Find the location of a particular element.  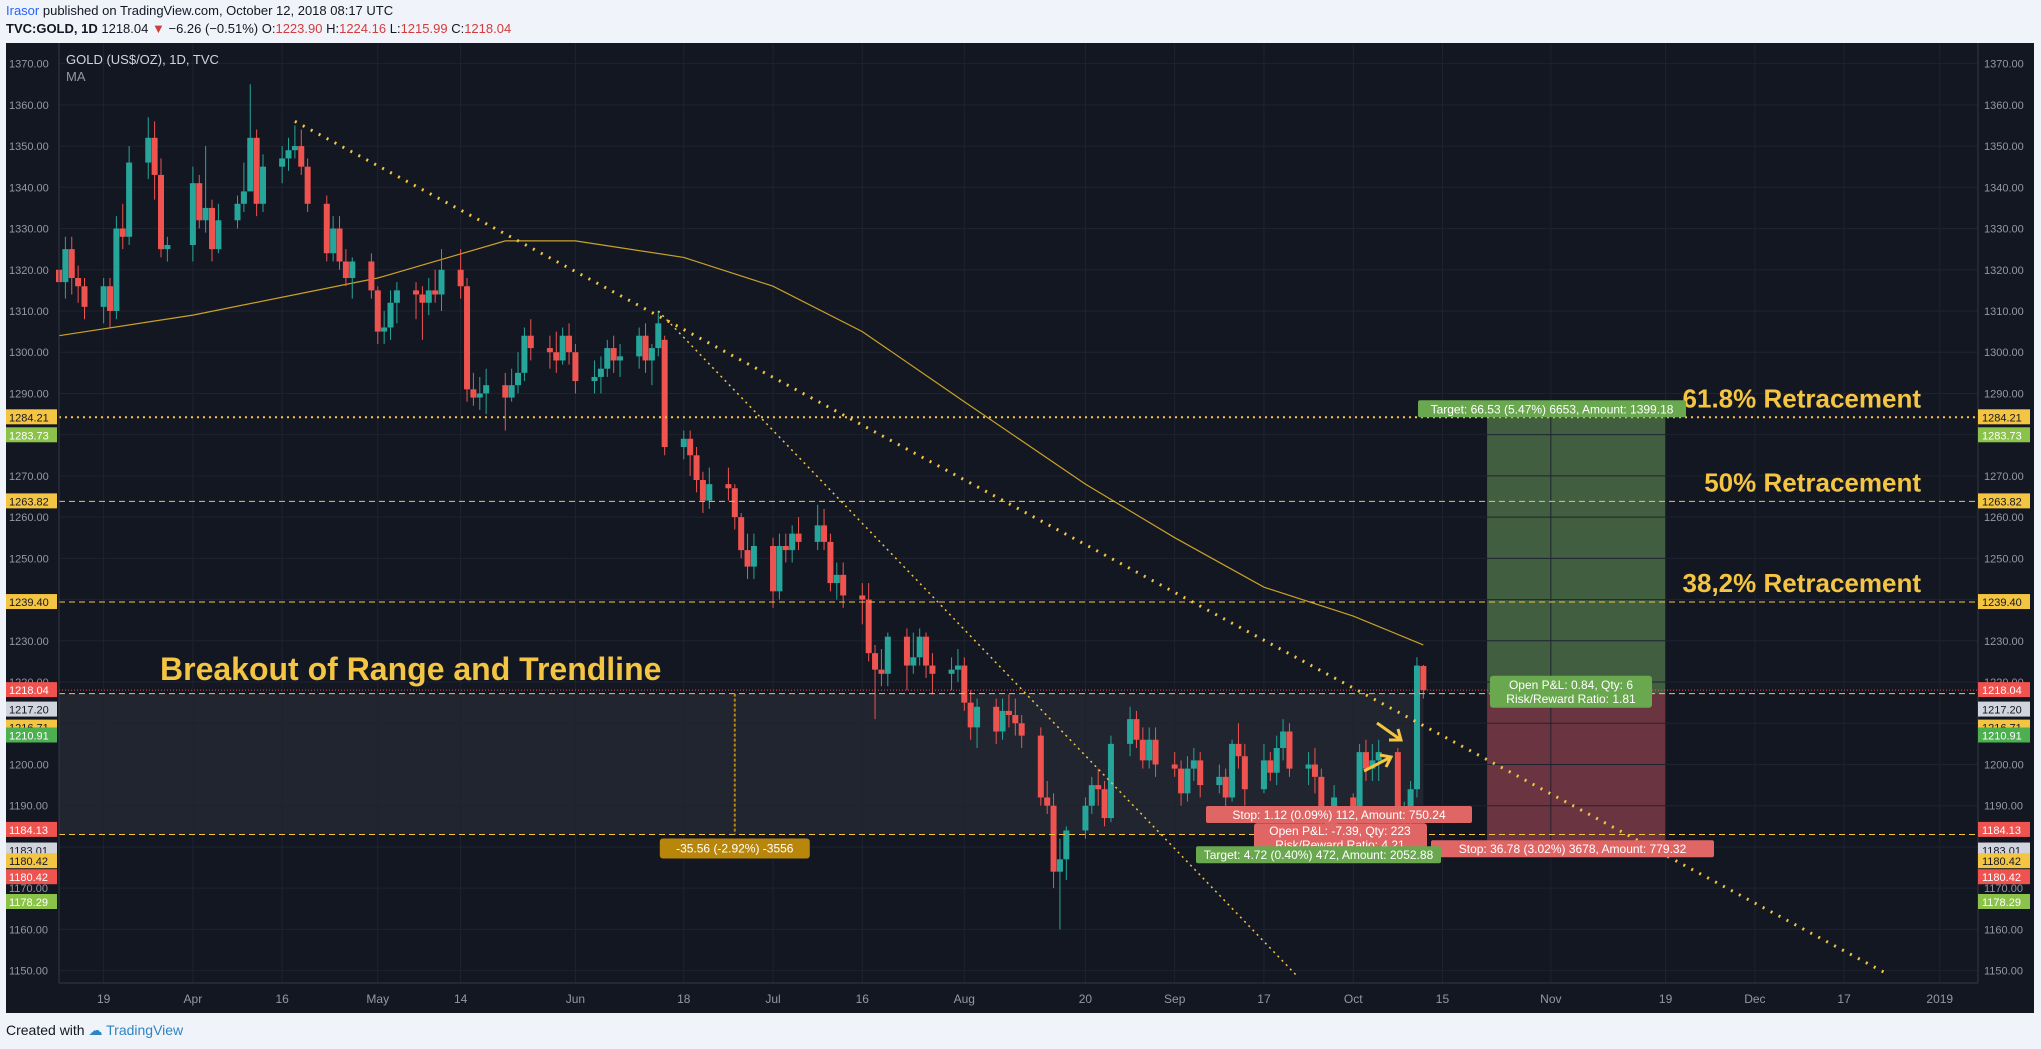

open-value: 1223.90 is located at coordinates (299, 28).